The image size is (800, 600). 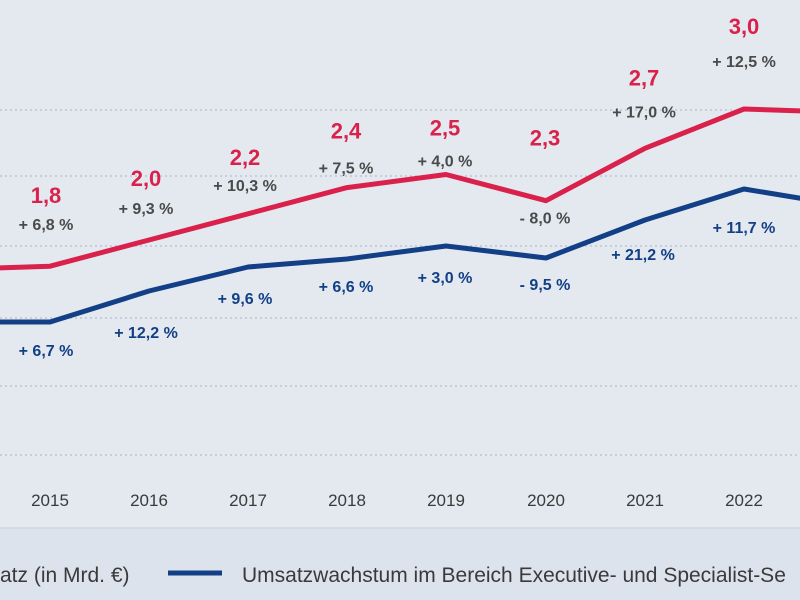 I want to click on total-value-label: 2,7, so click(x=644, y=77).